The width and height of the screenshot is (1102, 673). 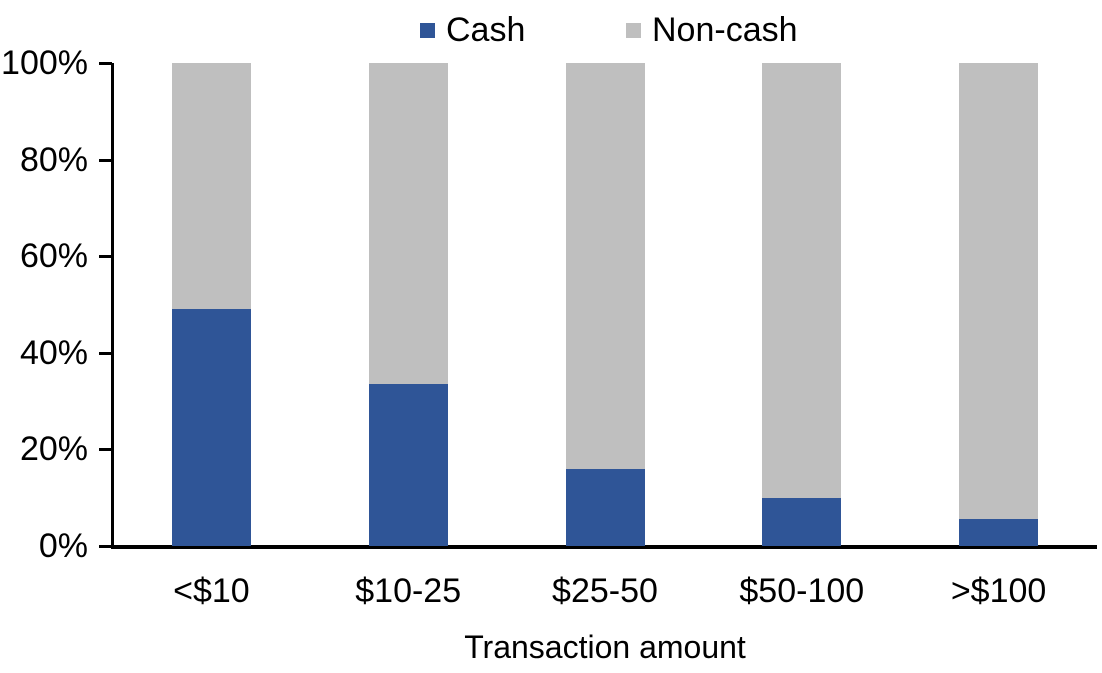 What do you see at coordinates (725, 30) in the screenshot?
I see `legend-label-noncash: Non-cash` at bounding box center [725, 30].